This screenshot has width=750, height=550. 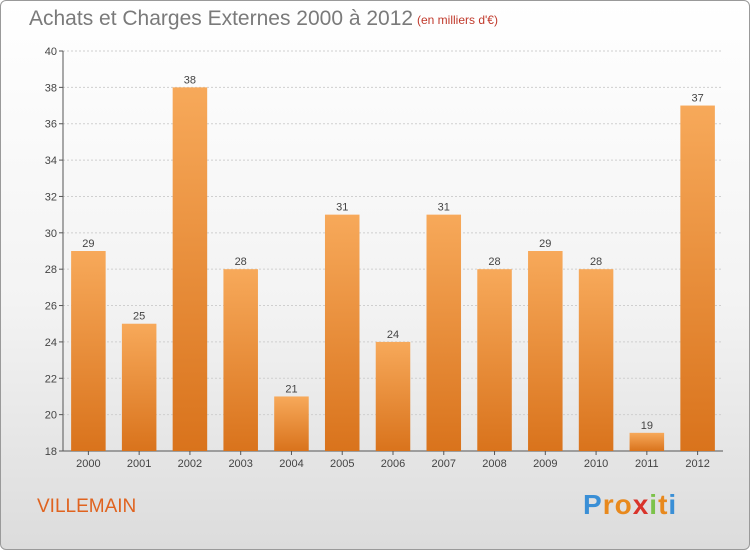 What do you see at coordinates (51, 125) in the screenshot?
I see `y-tick-label: 36` at bounding box center [51, 125].